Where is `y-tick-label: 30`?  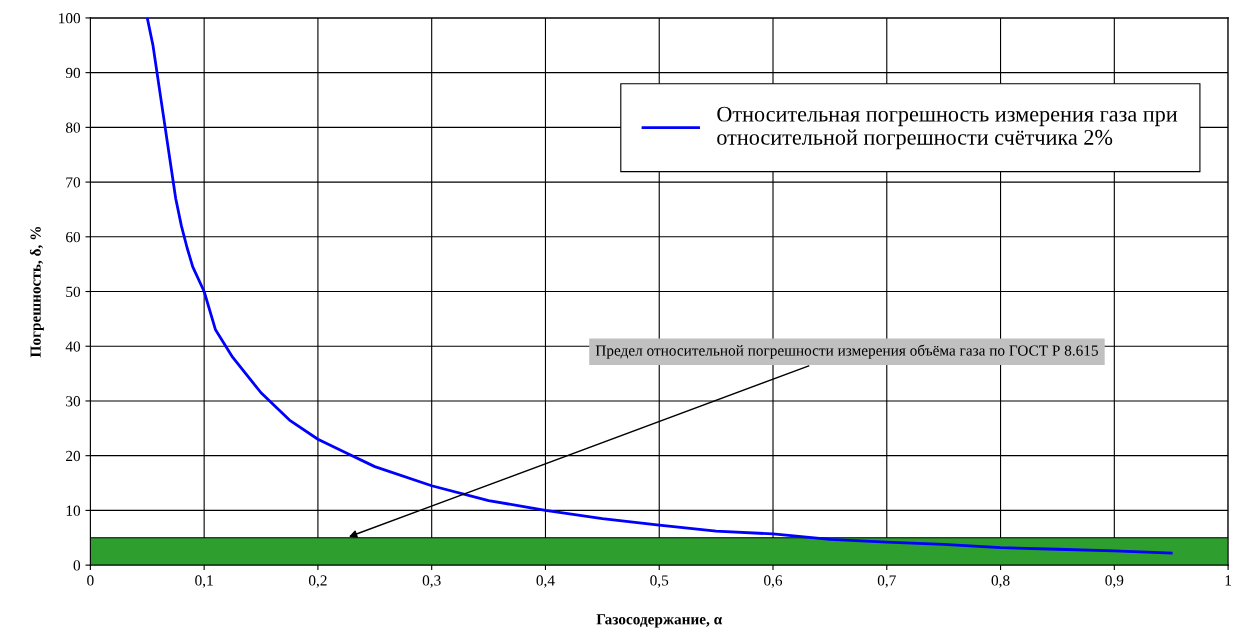
y-tick-label: 30 is located at coordinates (73, 401).